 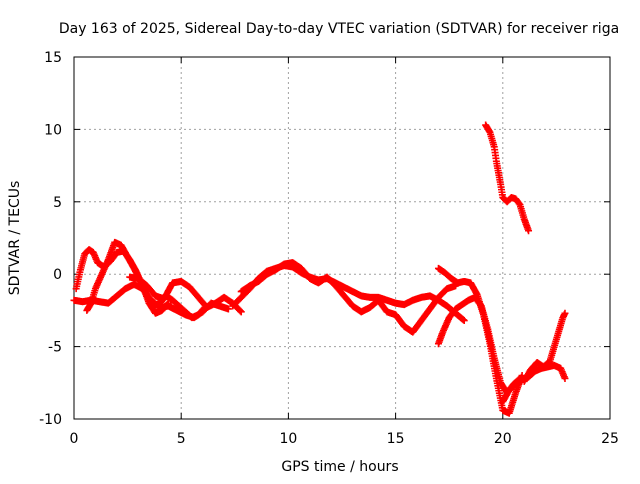 What do you see at coordinates (57, 275) in the screenshot?
I see `y-tick-label: 0` at bounding box center [57, 275].